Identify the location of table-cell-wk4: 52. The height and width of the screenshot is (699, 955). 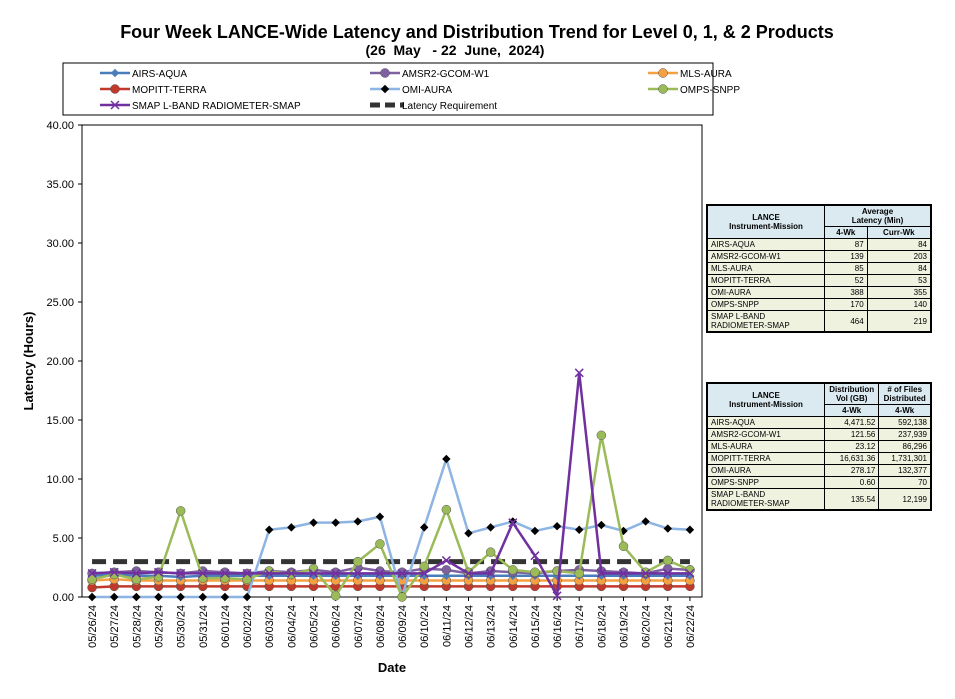
(846, 280).